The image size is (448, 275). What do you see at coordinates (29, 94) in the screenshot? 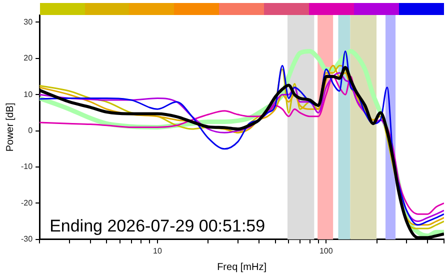
I see `y-tick-label: 10` at bounding box center [29, 94].